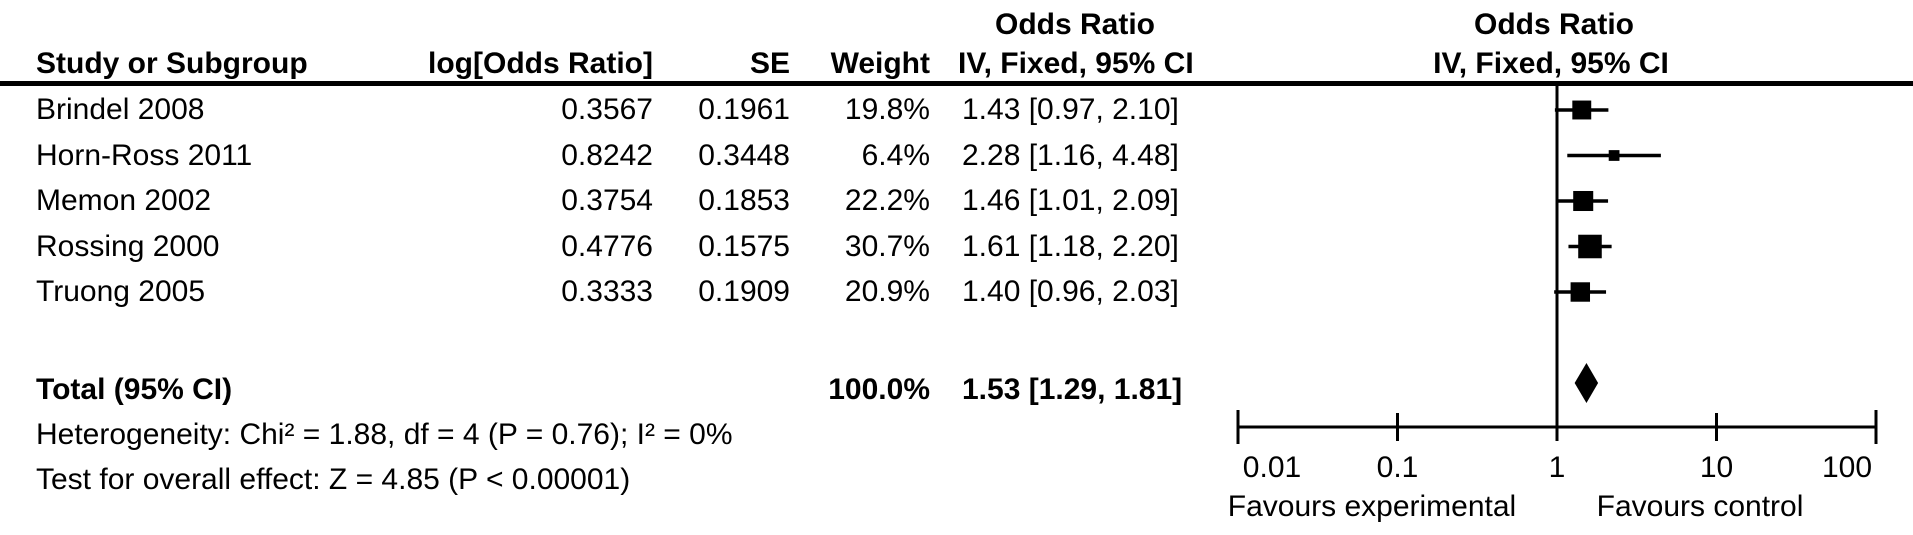  What do you see at coordinates (607, 109) in the screenshot?
I see `study-log-or: 0.3567` at bounding box center [607, 109].